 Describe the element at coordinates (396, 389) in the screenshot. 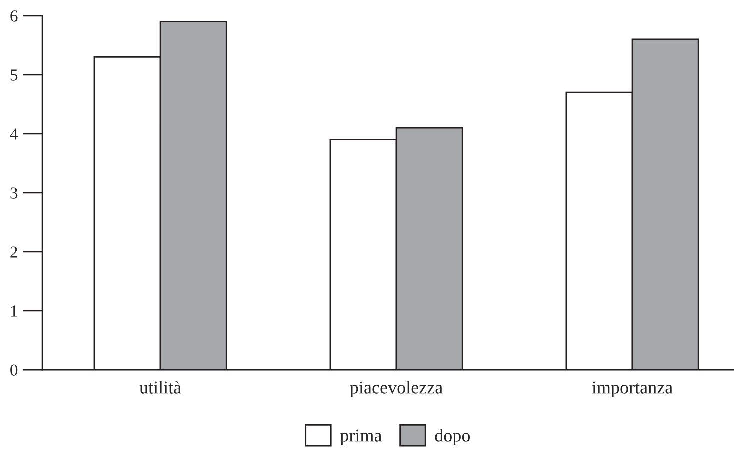

I see `x-tick-label: piacevolezza` at that location.